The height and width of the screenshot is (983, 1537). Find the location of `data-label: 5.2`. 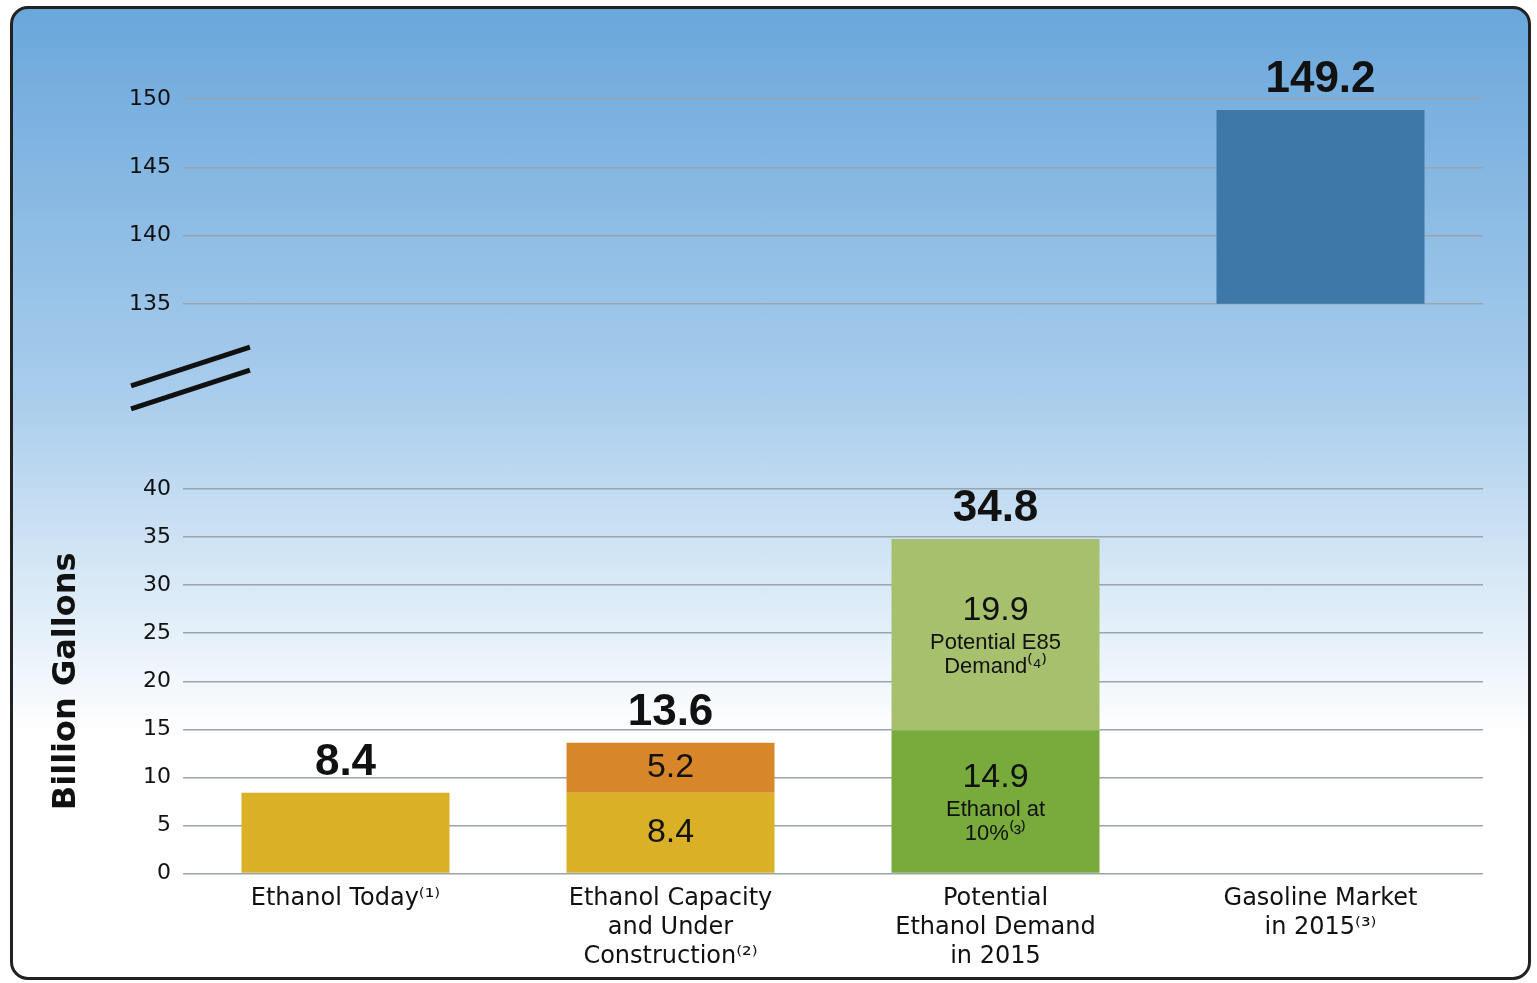

data-label: 5.2 is located at coordinates (670, 765).